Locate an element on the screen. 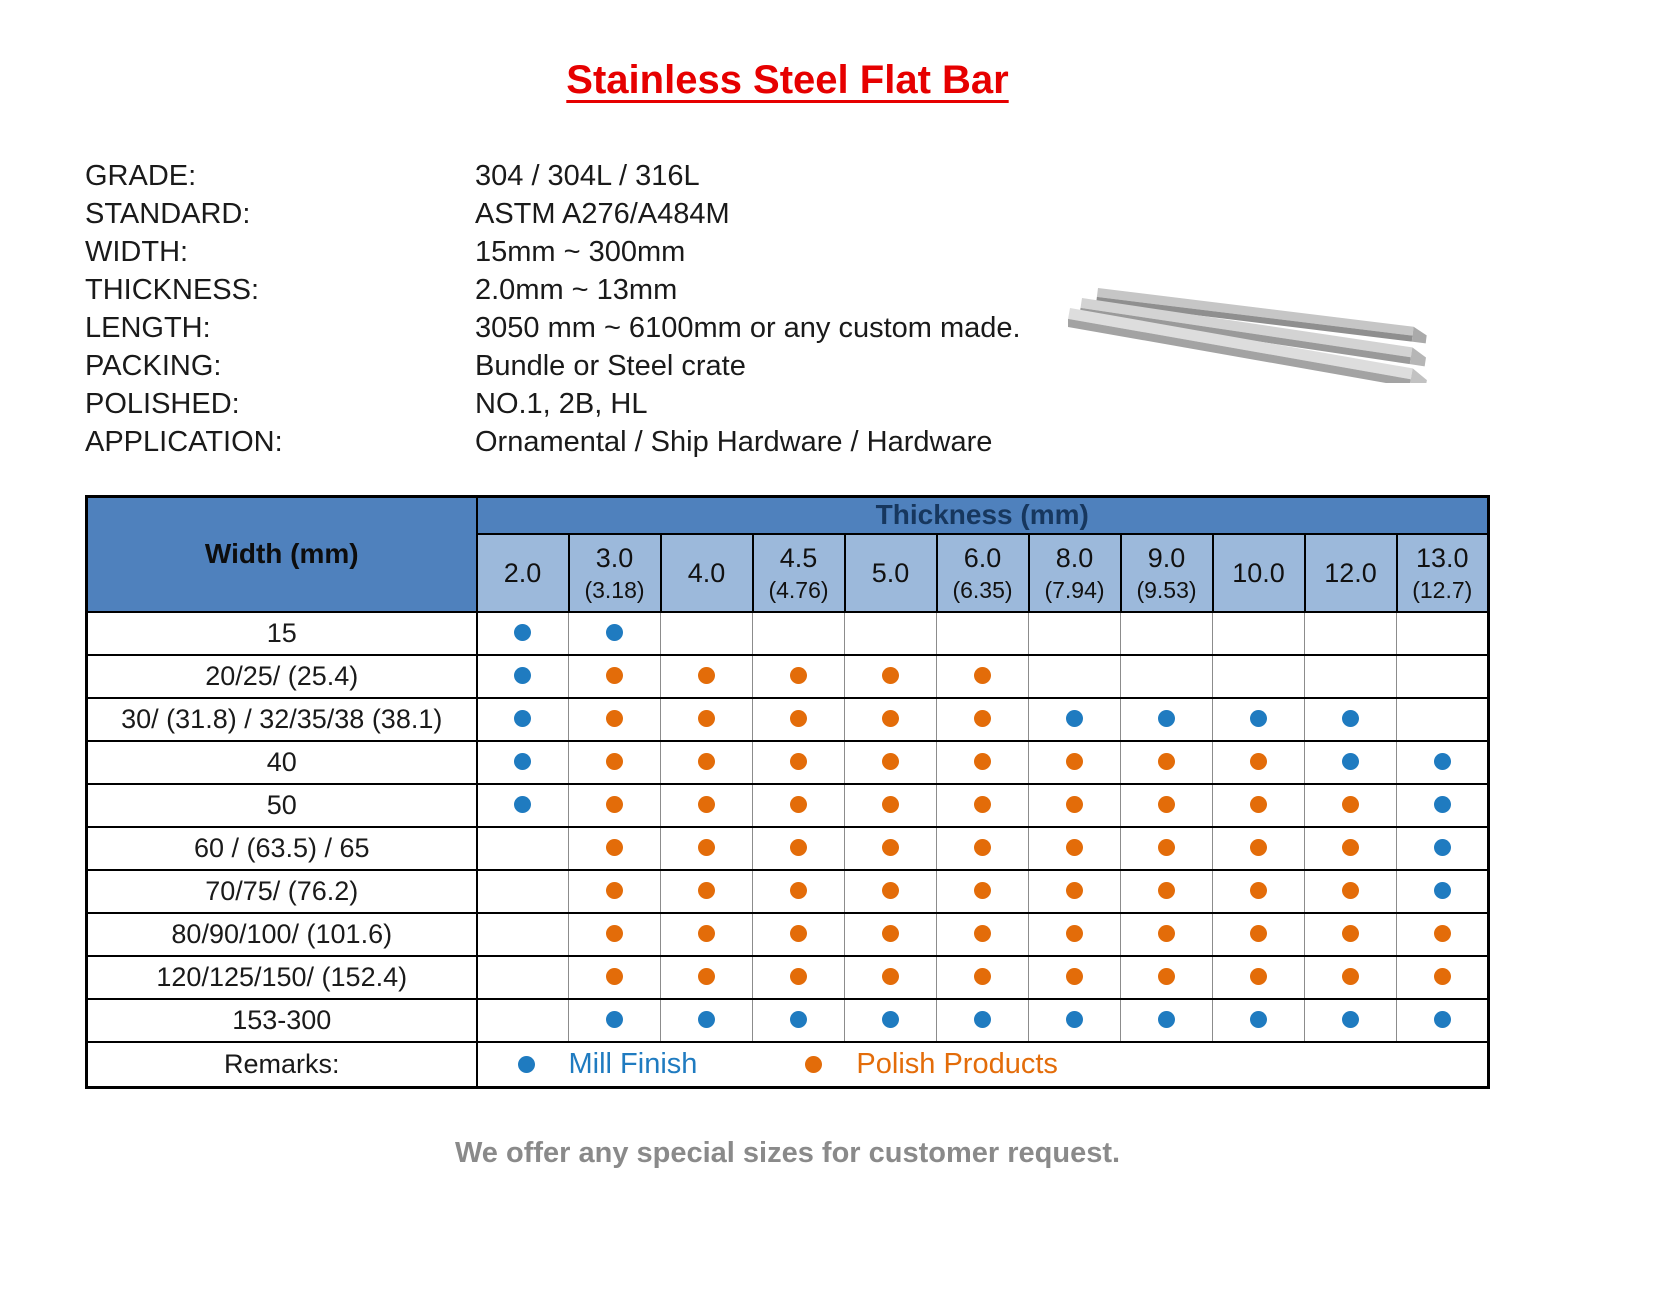  legend-cell: Mill Finish Polish Products is located at coordinates (982, 1064).